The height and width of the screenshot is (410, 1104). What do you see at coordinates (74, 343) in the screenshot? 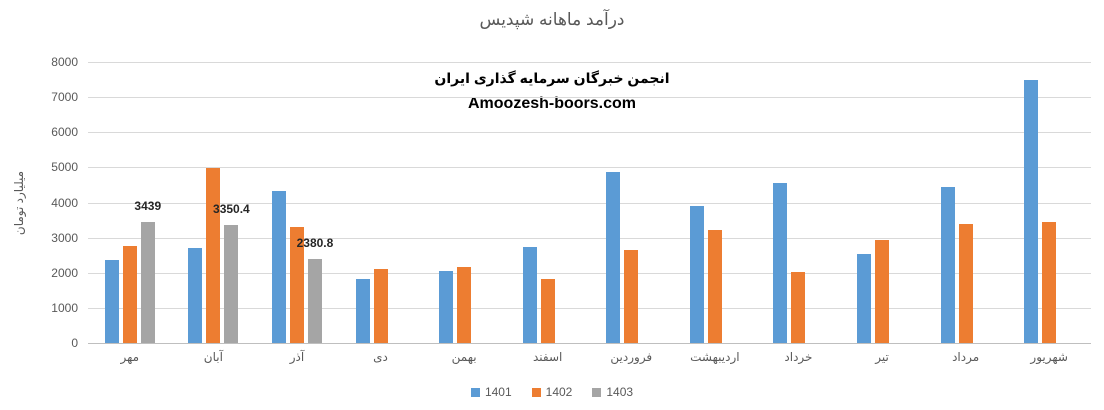
I see `y-tick-label: 0` at bounding box center [74, 343].